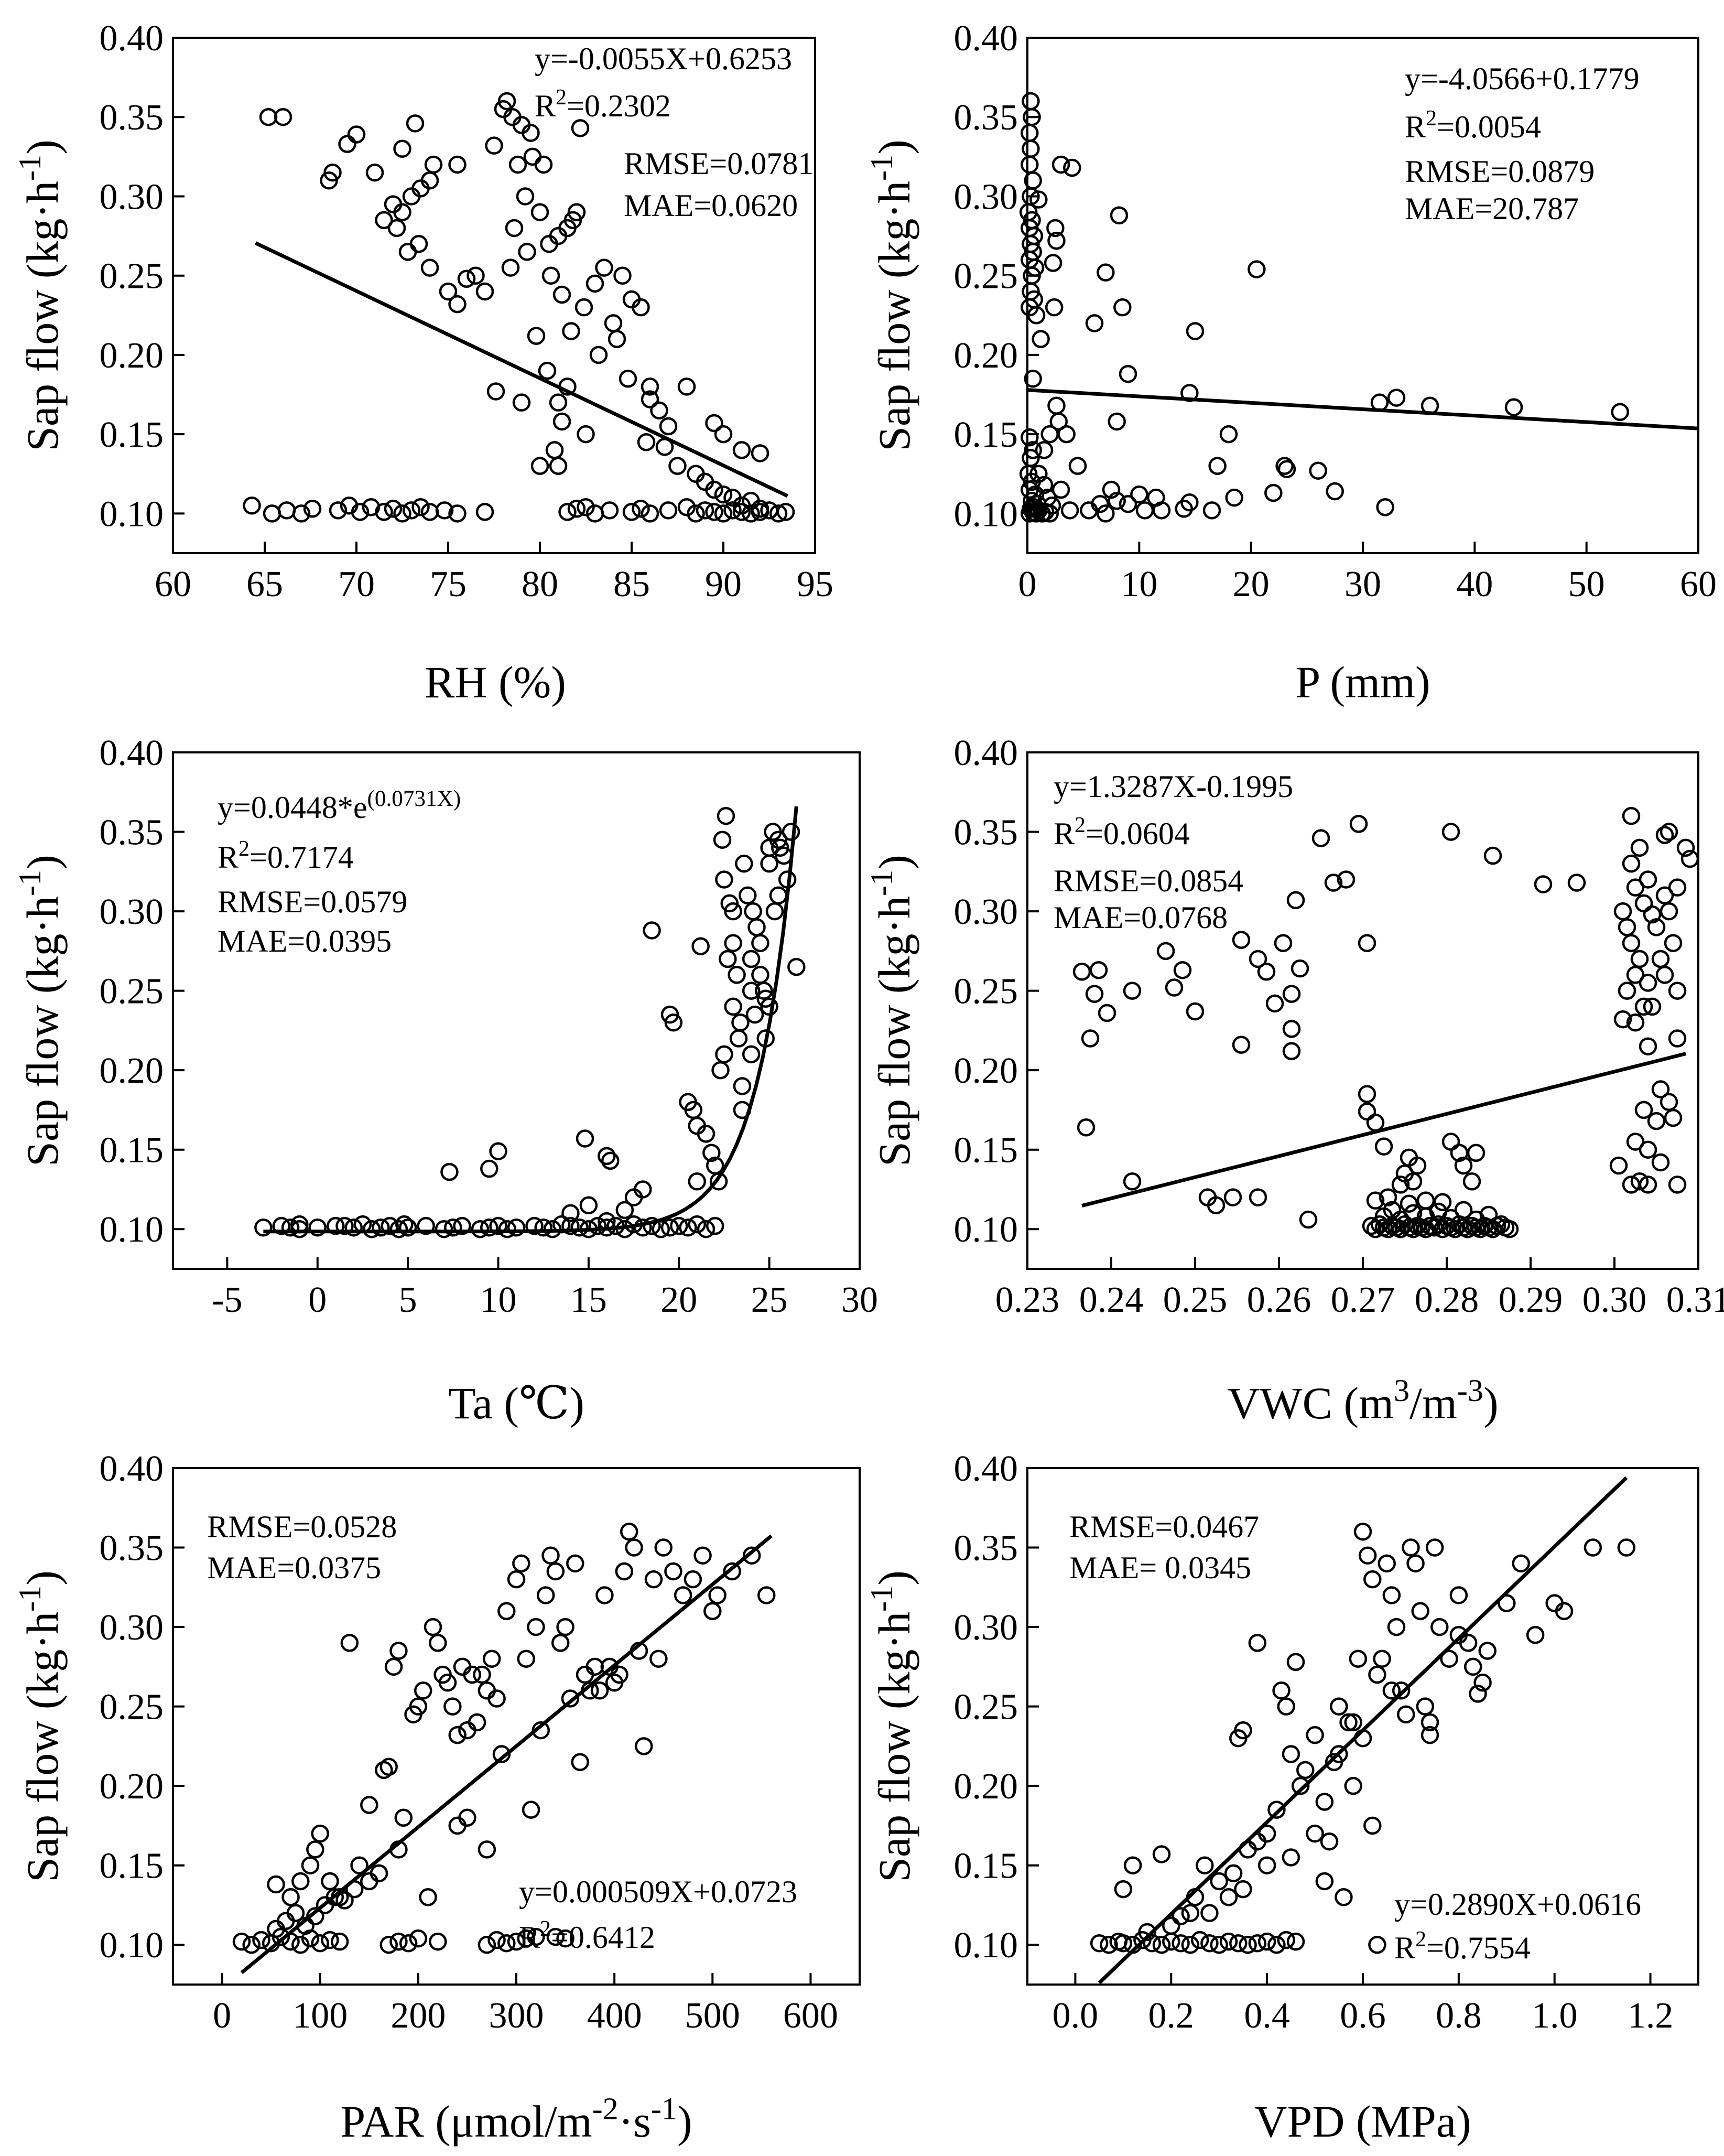  What do you see at coordinates (986, 514) in the screenshot?
I see `p-ytick-label: 0.10` at bounding box center [986, 514].